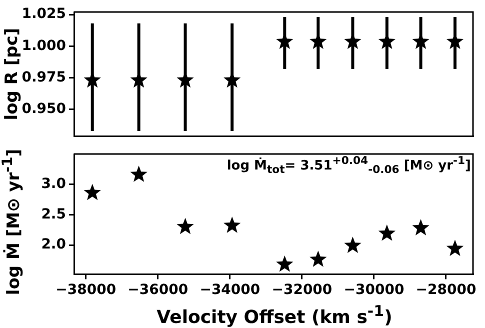 The height and width of the screenshot is (328, 485). Describe the element at coordinates (53, 214) in the screenshot. I see `y-tick-label: 2.5` at that location.